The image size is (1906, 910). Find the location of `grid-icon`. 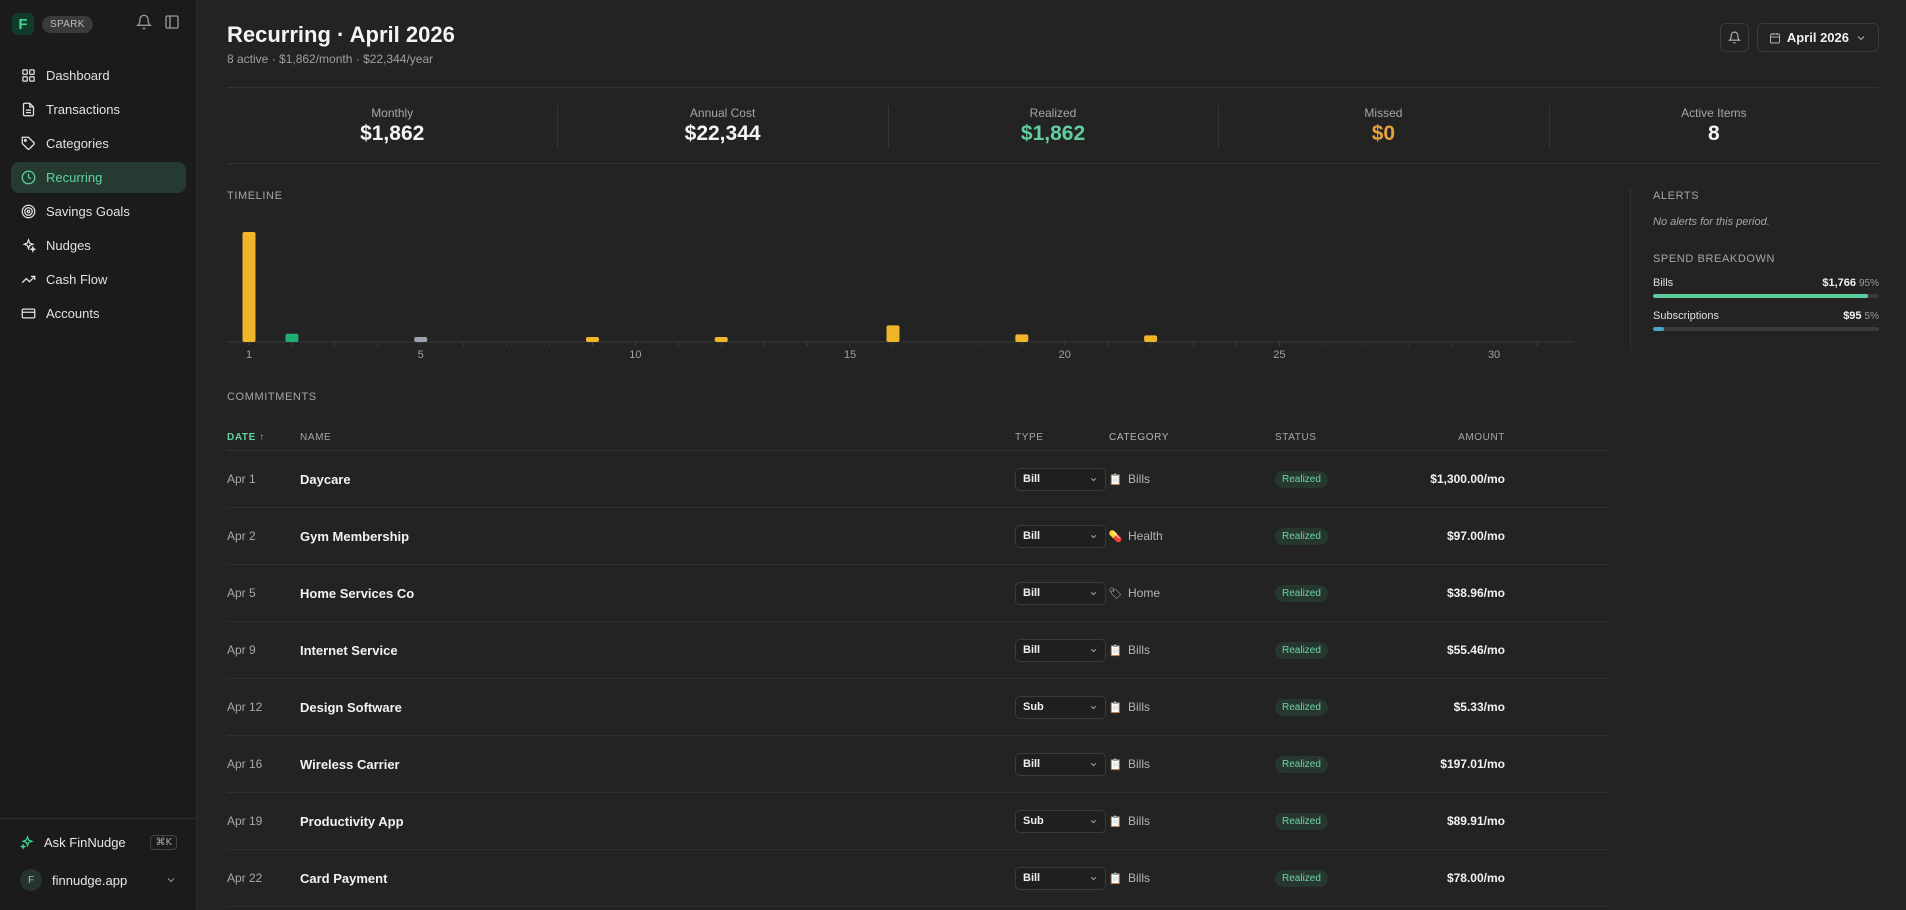

grid-icon is located at coordinates (28, 75).